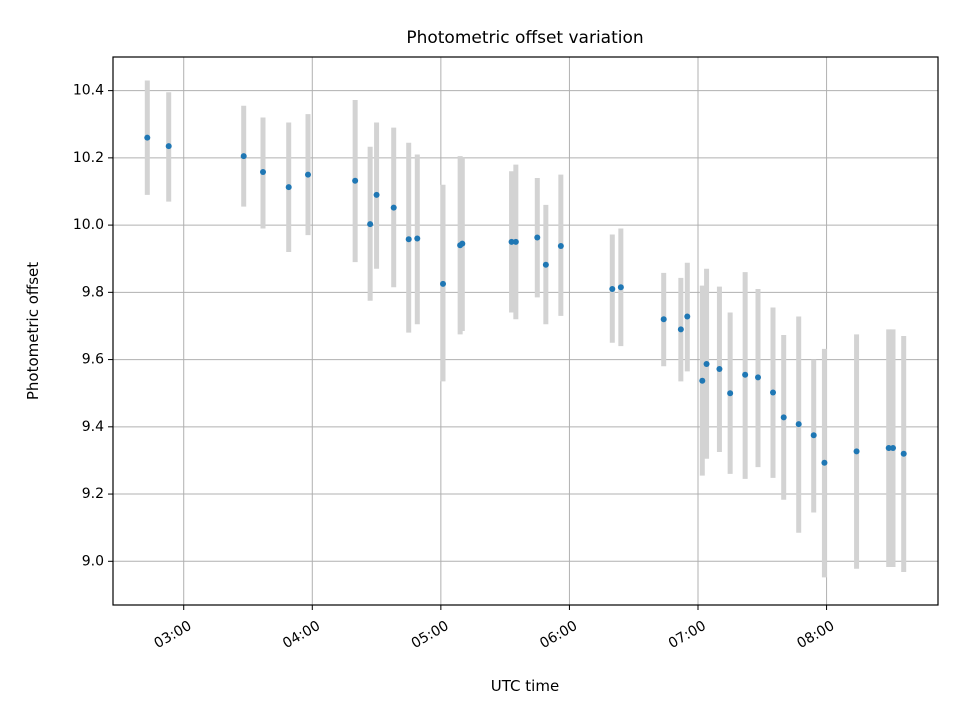  I want to click on y-tick-label: 9.8, so click(93, 292).